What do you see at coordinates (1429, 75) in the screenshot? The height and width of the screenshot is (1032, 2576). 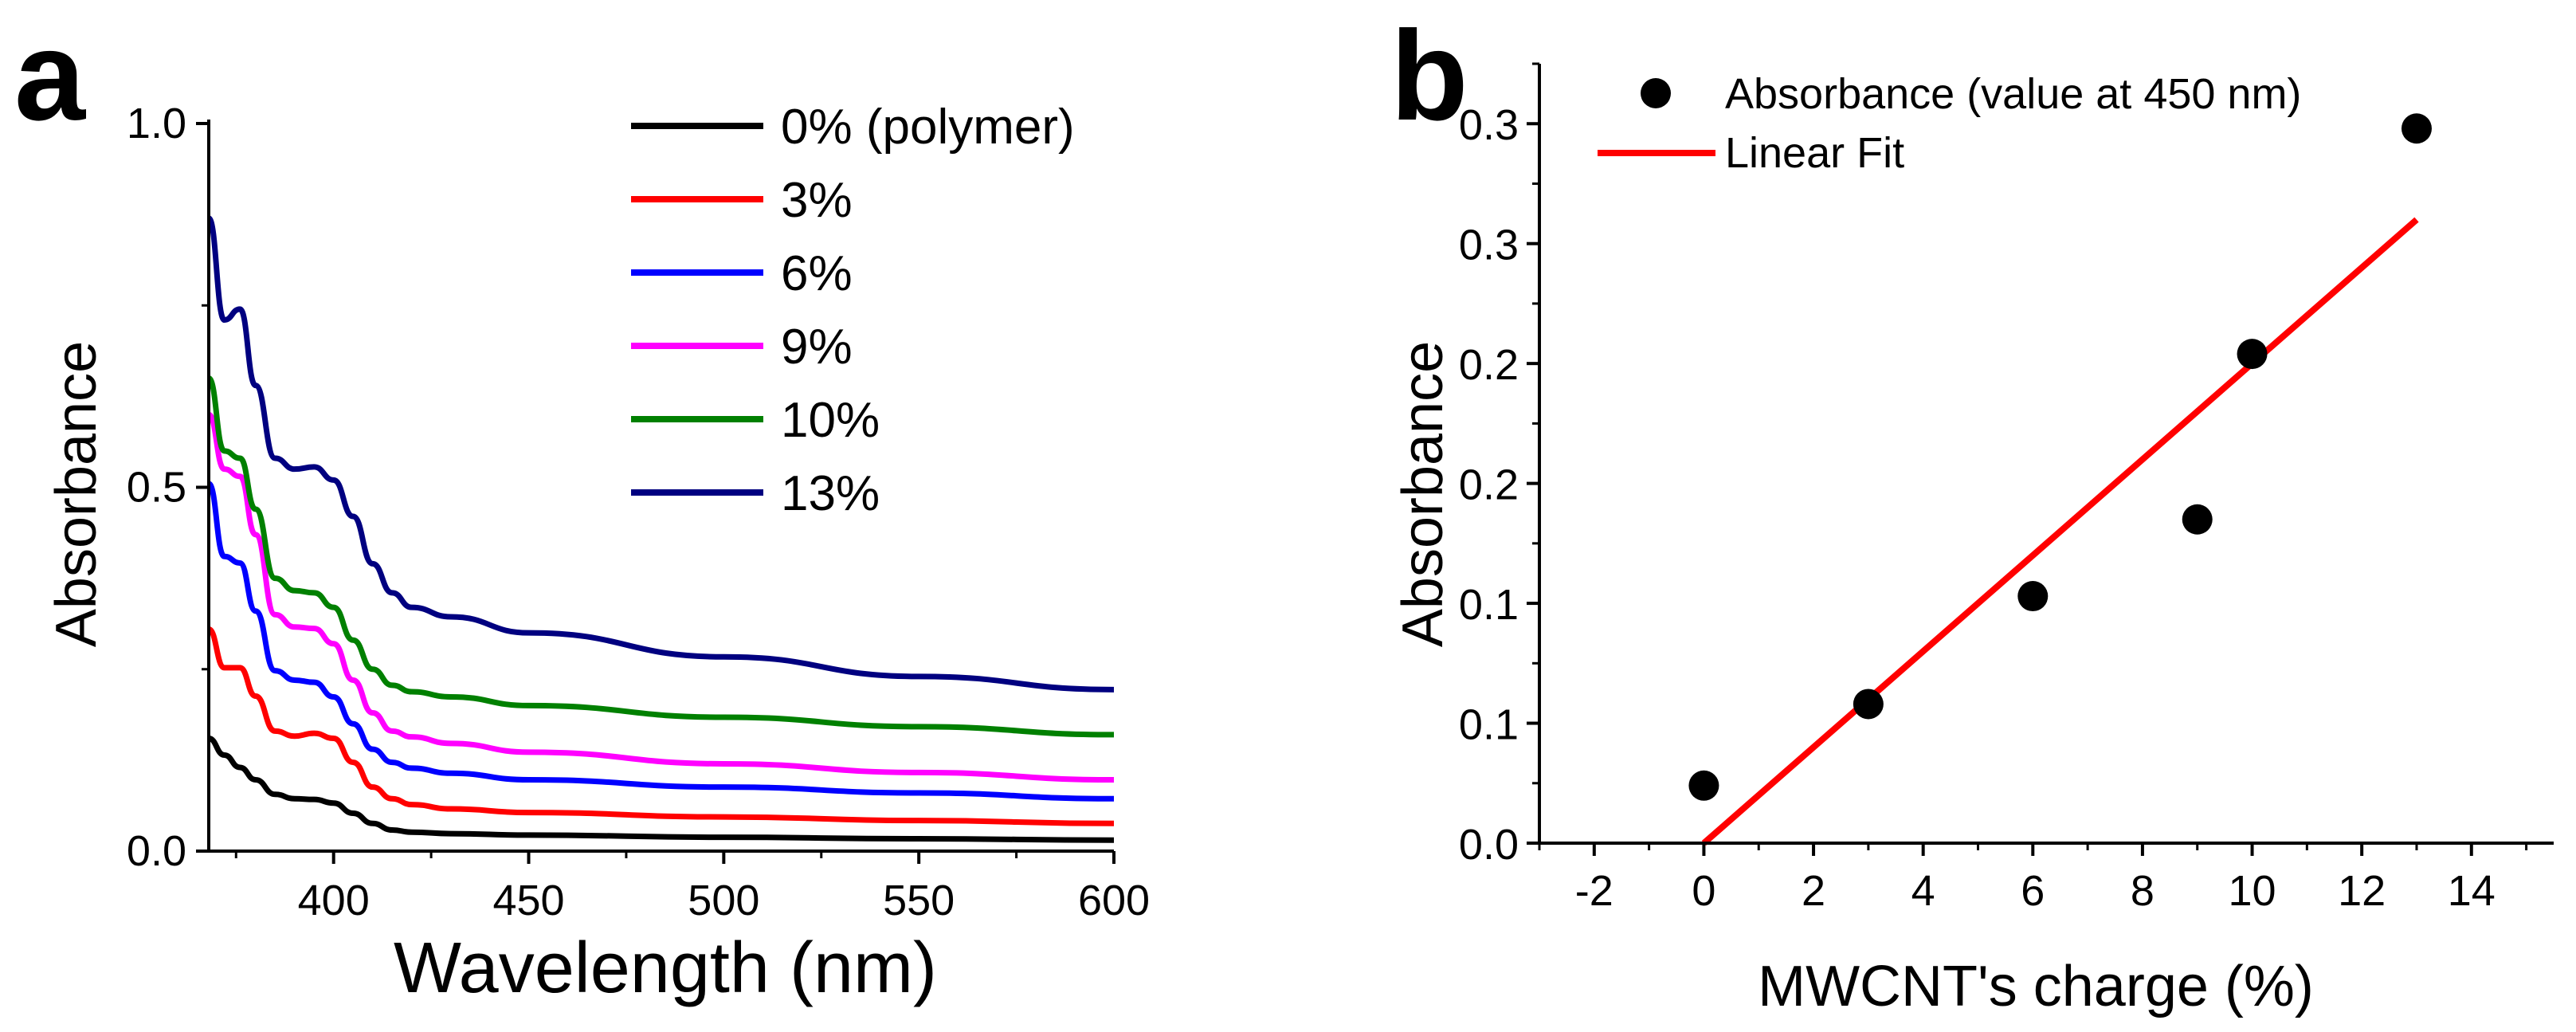 I see `panel-b-letter: b` at bounding box center [1429, 75].